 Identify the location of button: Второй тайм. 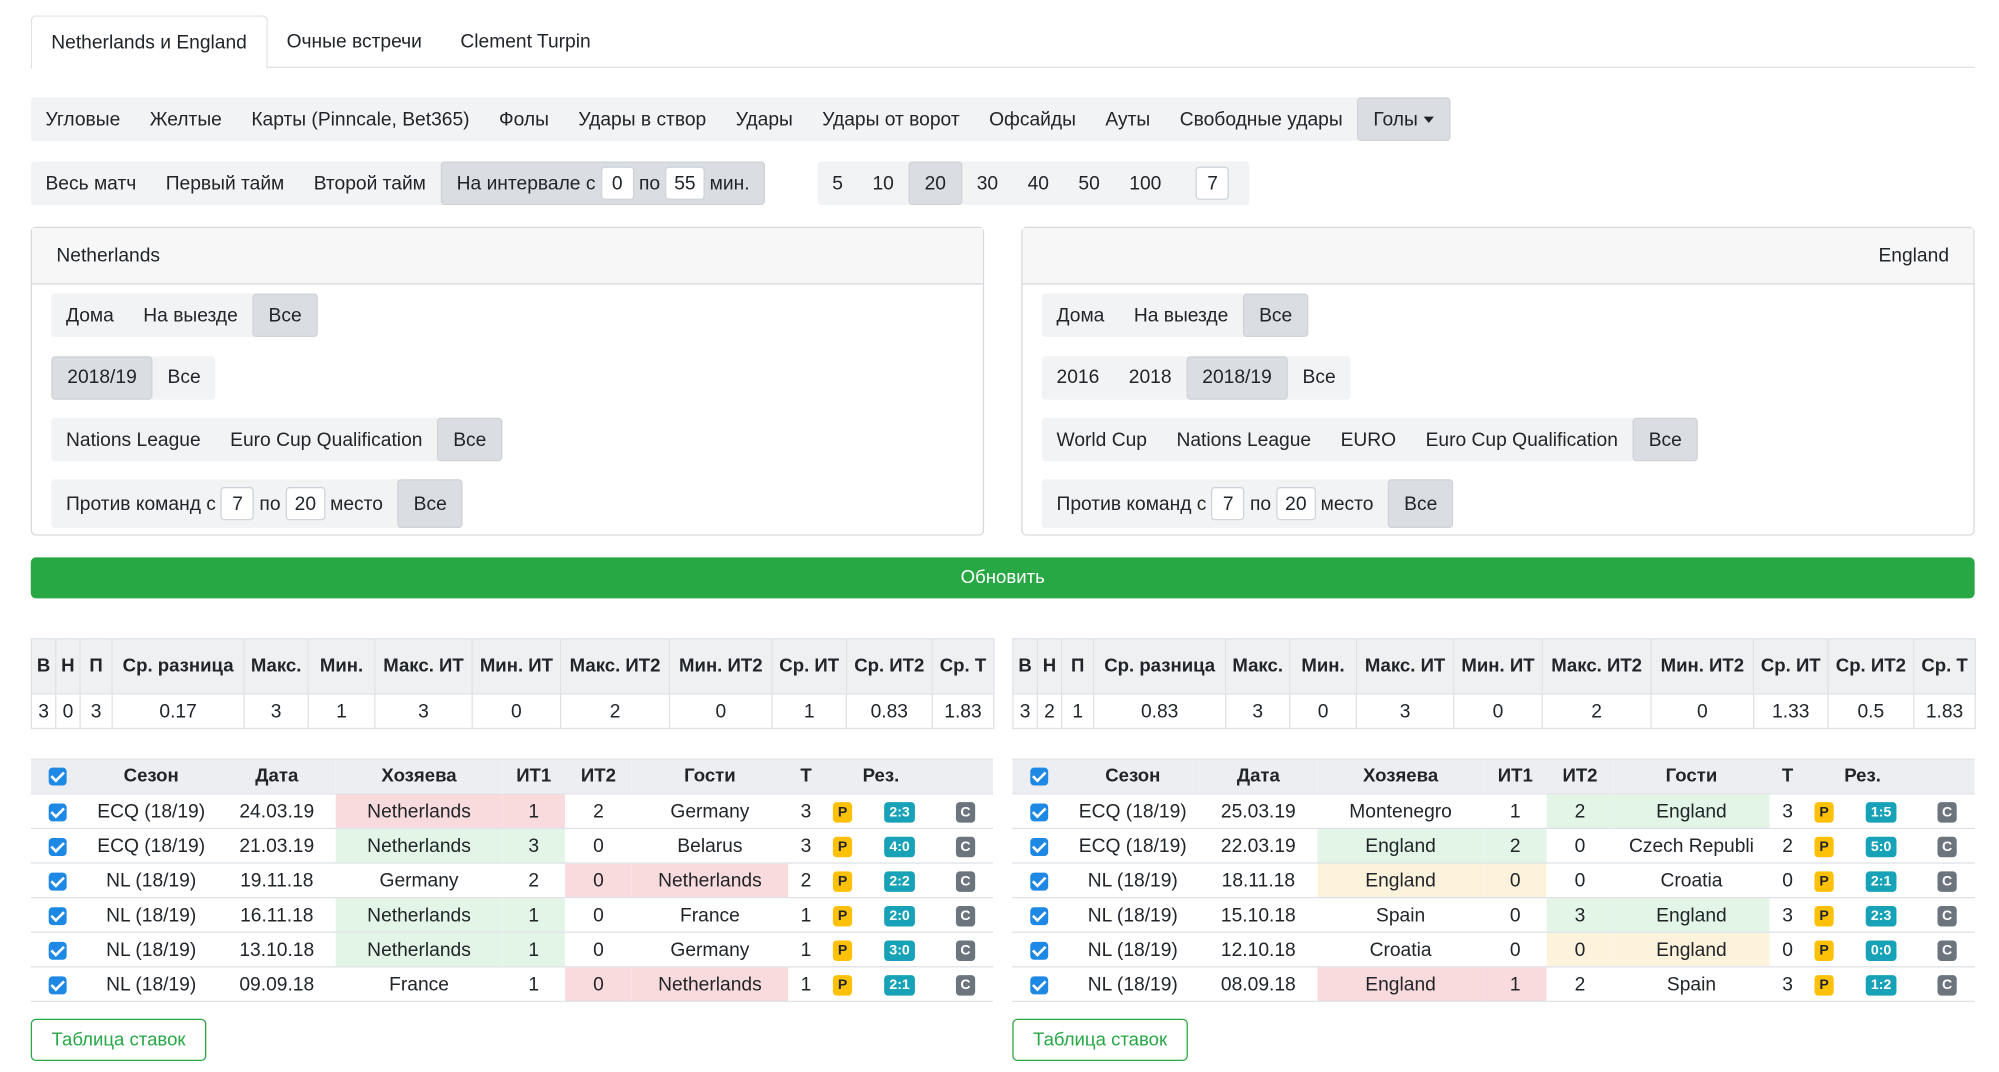
(369, 183).